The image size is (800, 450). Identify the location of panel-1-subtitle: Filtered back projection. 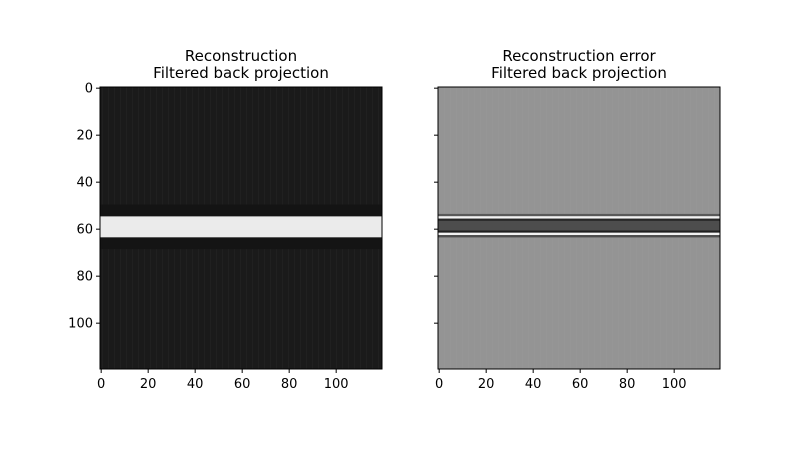
(241, 73).